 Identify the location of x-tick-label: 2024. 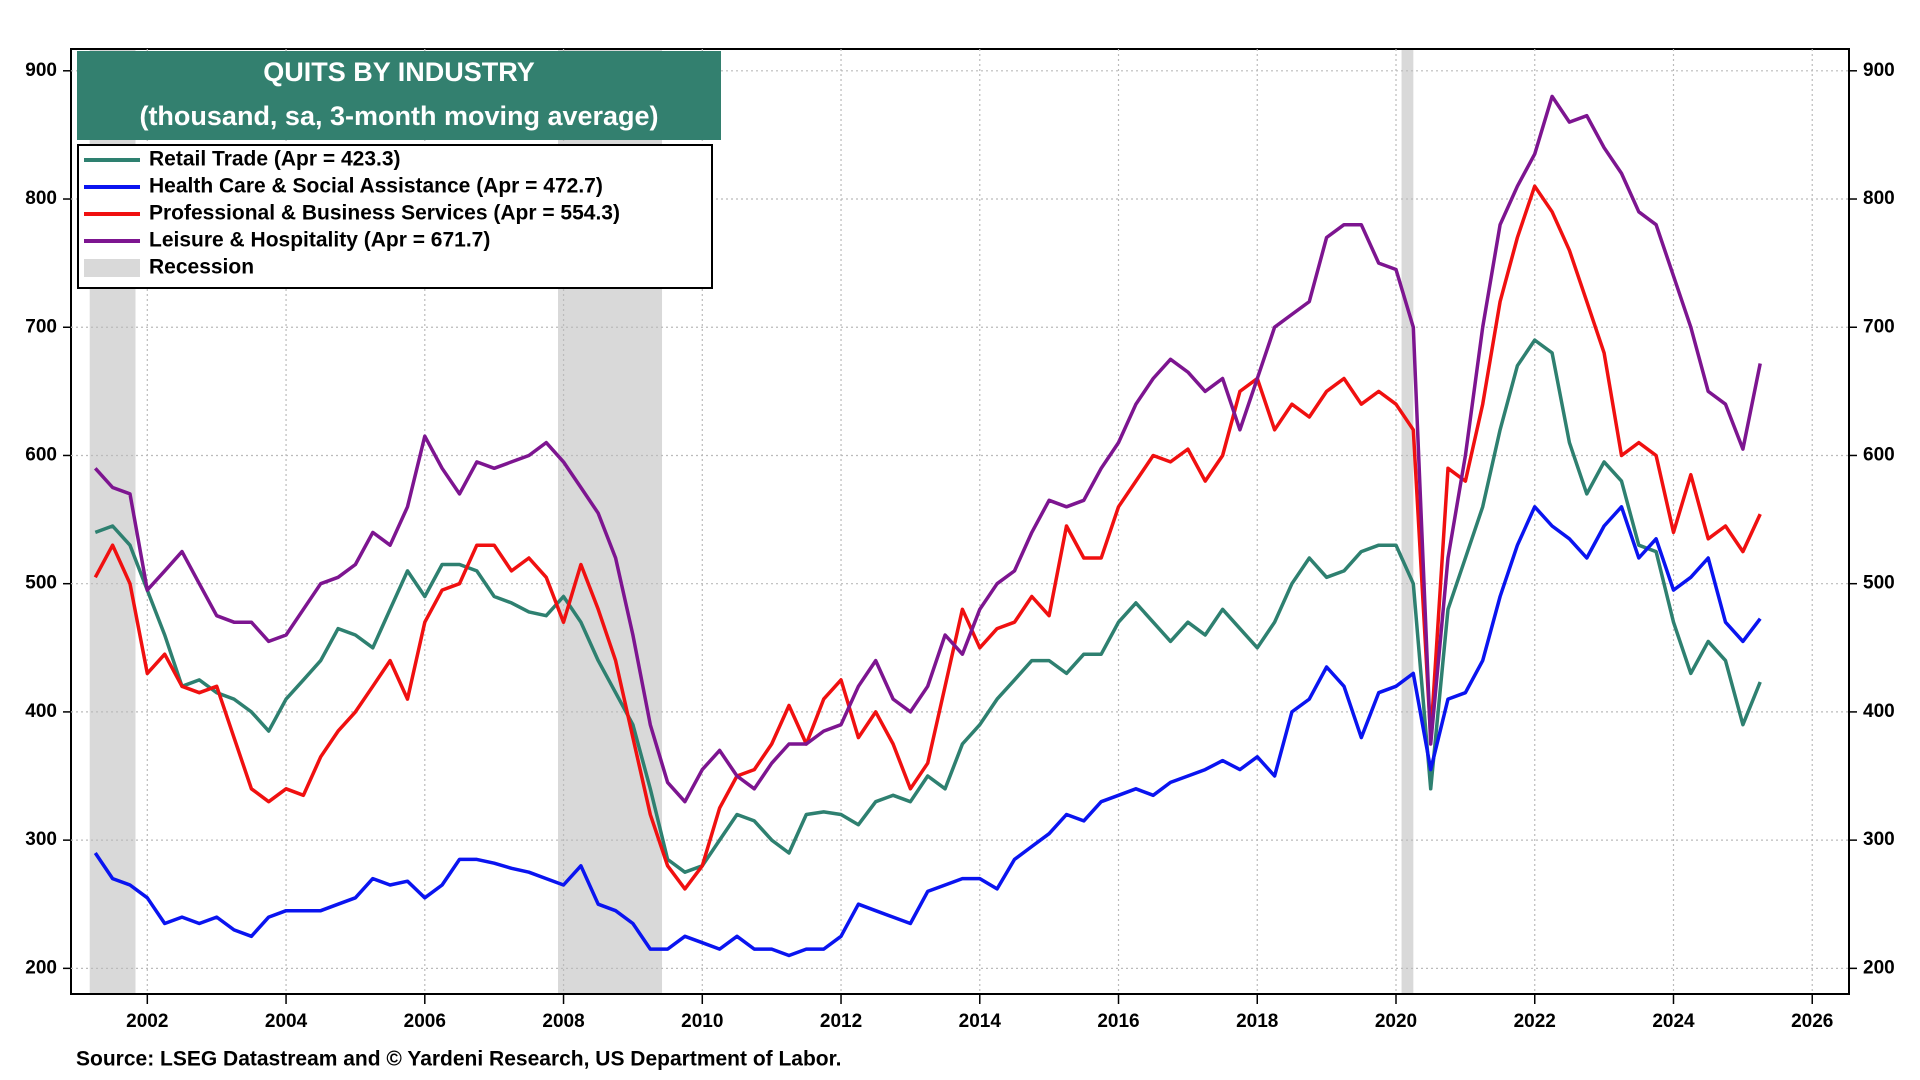
(1673, 1021).